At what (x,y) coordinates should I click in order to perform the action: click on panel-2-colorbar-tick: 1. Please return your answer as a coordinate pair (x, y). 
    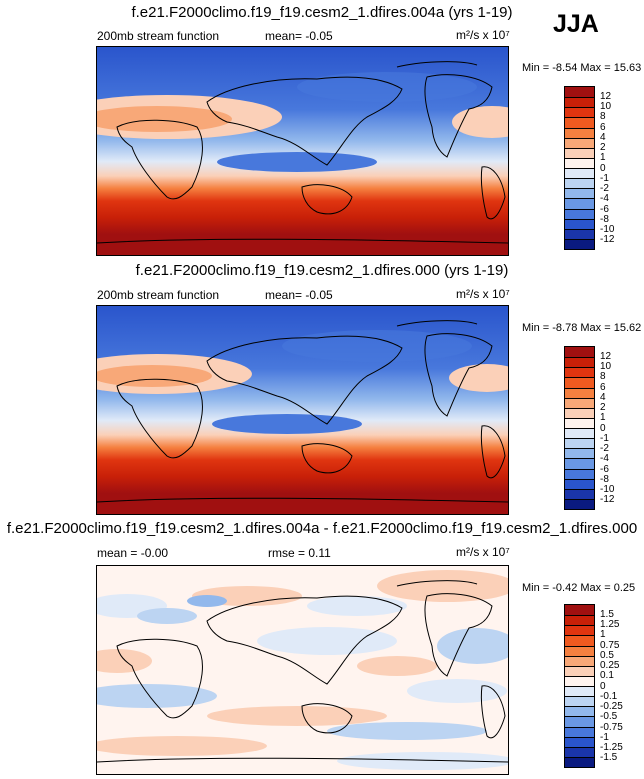
    Looking at the image, I should click on (603, 417).